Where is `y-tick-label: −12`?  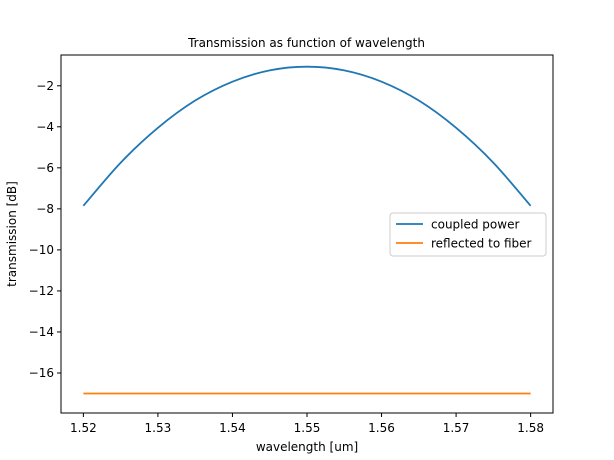
y-tick-label: −12 is located at coordinates (41, 291).